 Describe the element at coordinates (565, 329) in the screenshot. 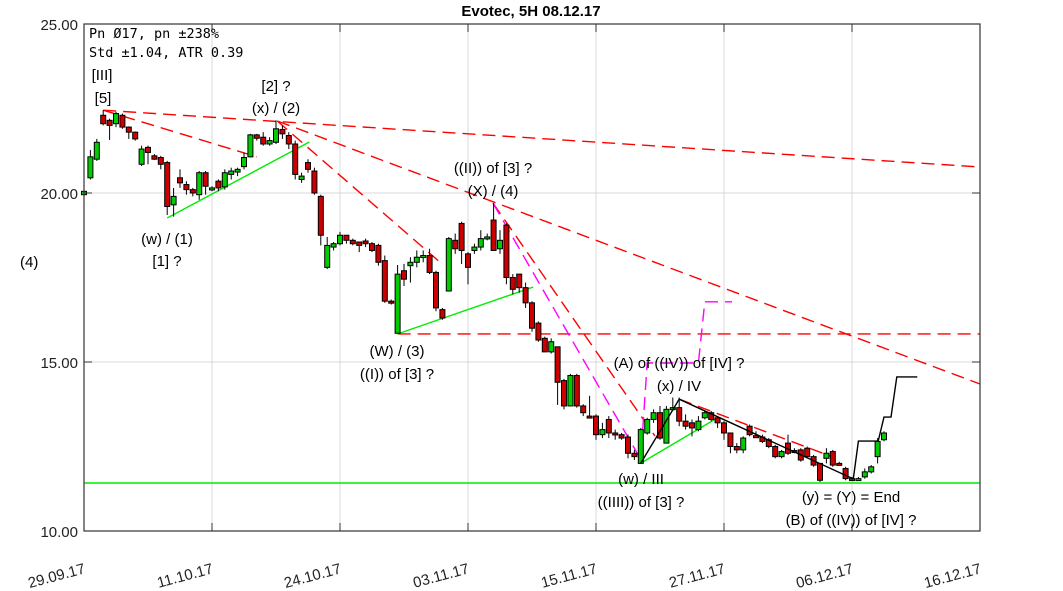

I see `magenta-dashed-trend-line` at that location.